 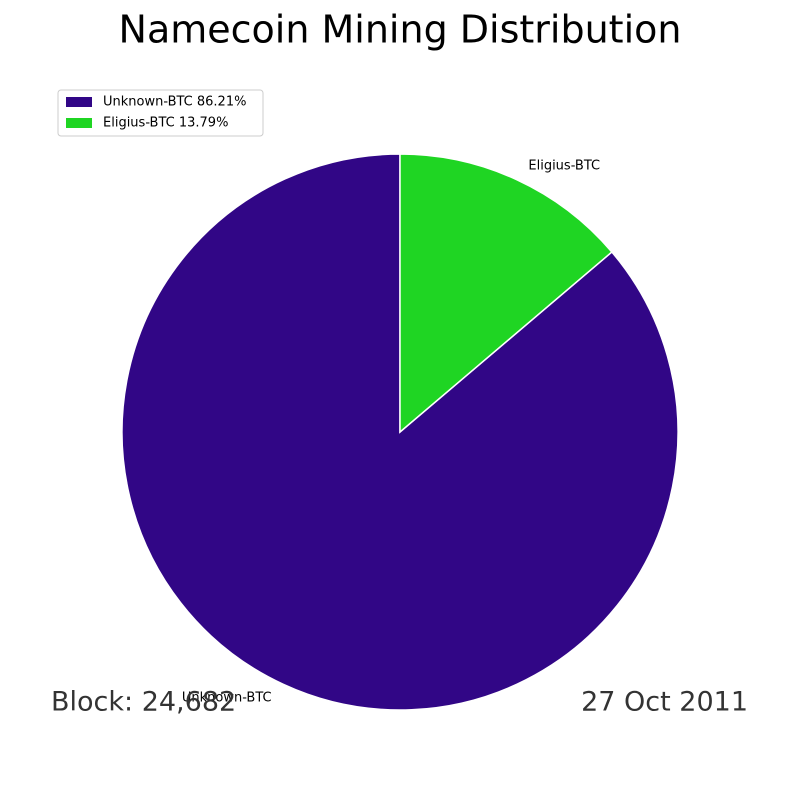 What do you see at coordinates (506, 293) in the screenshot?
I see `pie-slice` at bounding box center [506, 293].